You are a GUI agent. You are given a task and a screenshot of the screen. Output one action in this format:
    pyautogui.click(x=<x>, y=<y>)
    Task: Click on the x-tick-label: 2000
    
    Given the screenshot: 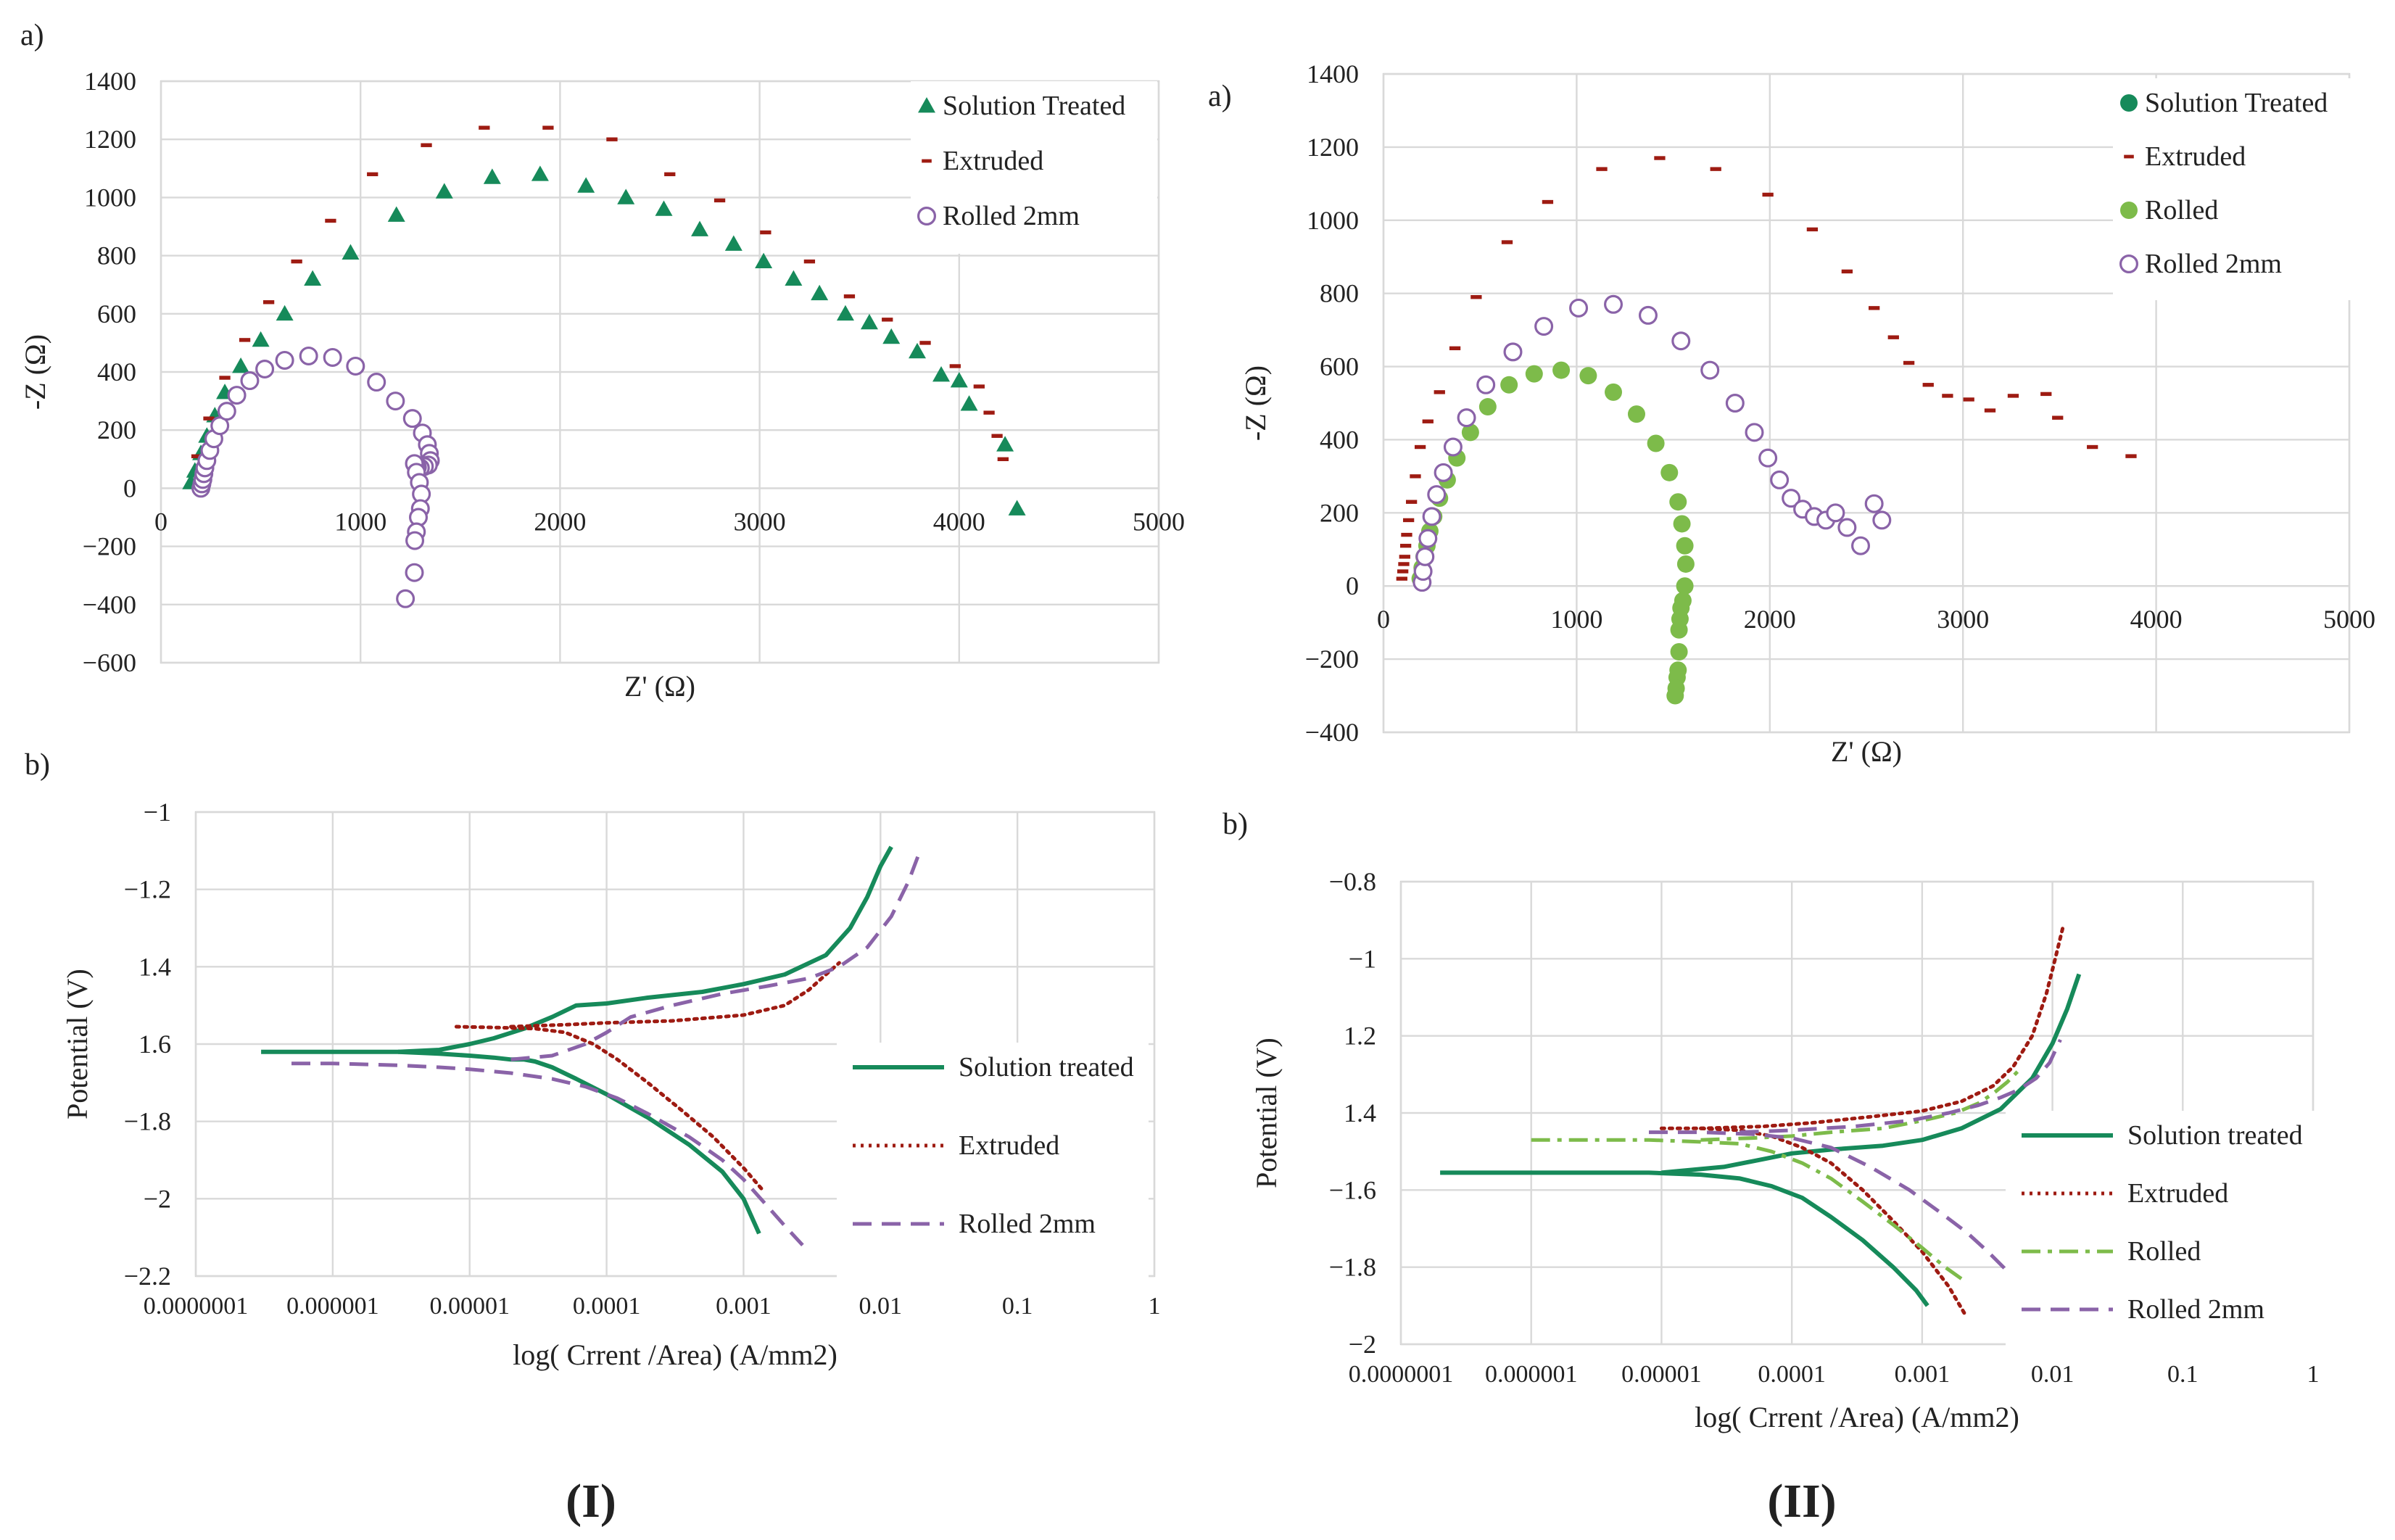 What is the action you would take?
    pyautogui.click(x=560, y=521)
    